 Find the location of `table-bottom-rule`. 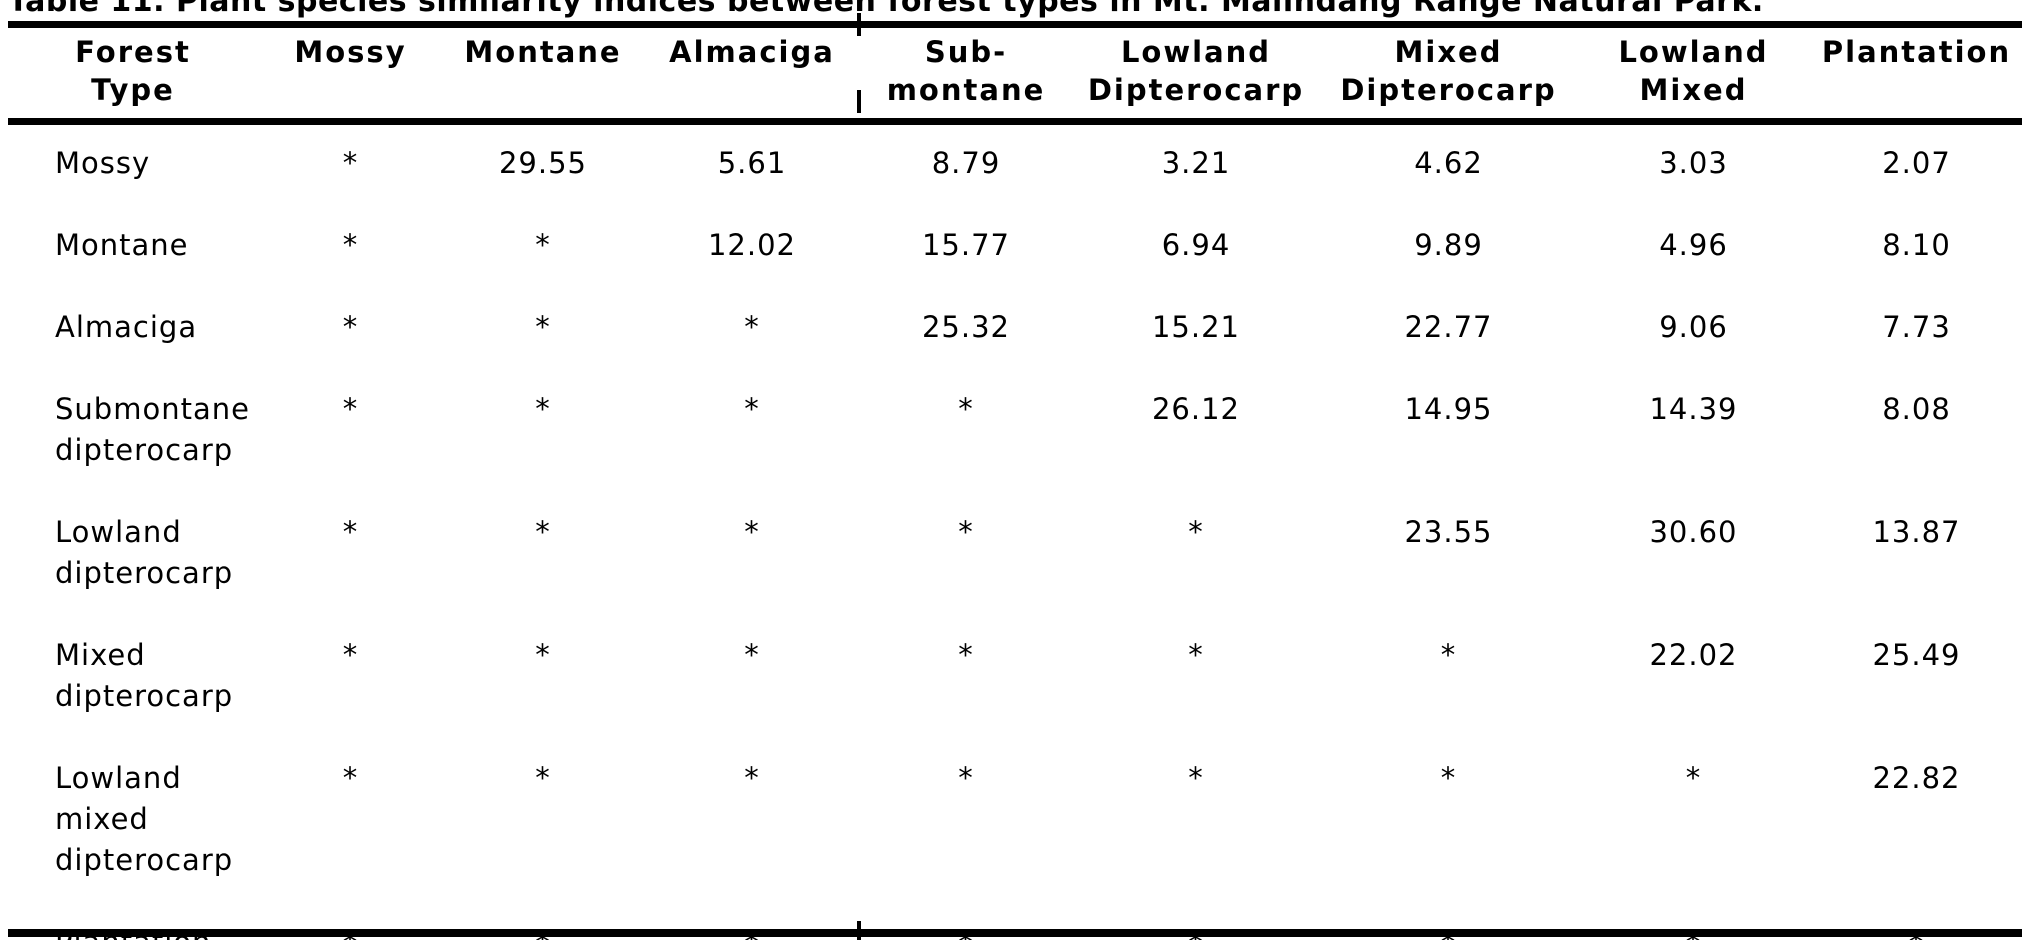

table-bottom-rule is located at coordinates (1015, 933).